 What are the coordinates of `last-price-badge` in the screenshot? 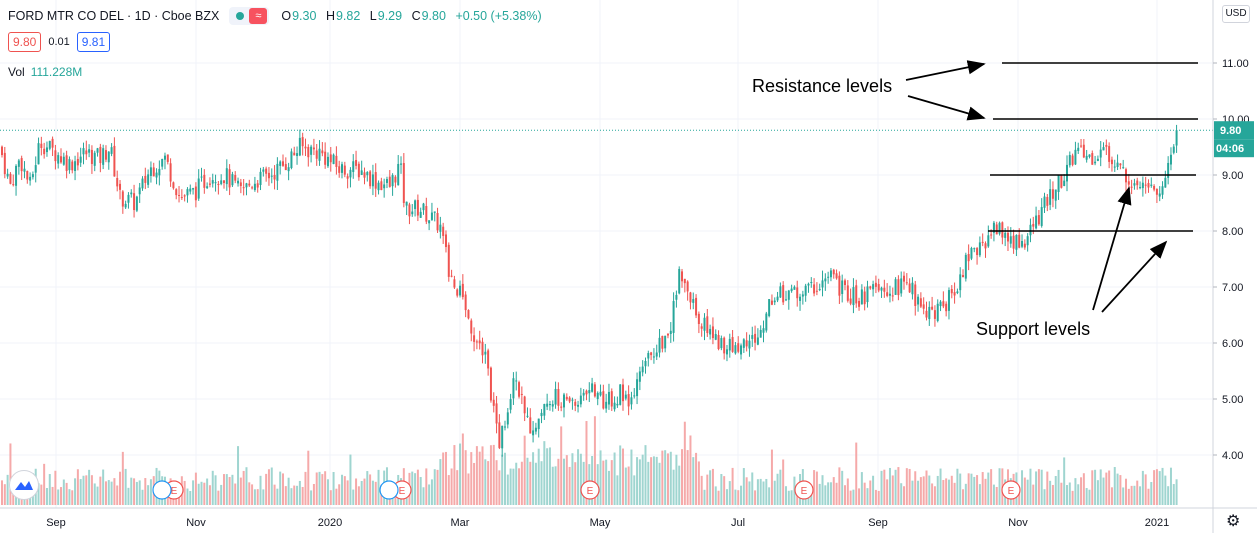 It's located at (1234, 130).